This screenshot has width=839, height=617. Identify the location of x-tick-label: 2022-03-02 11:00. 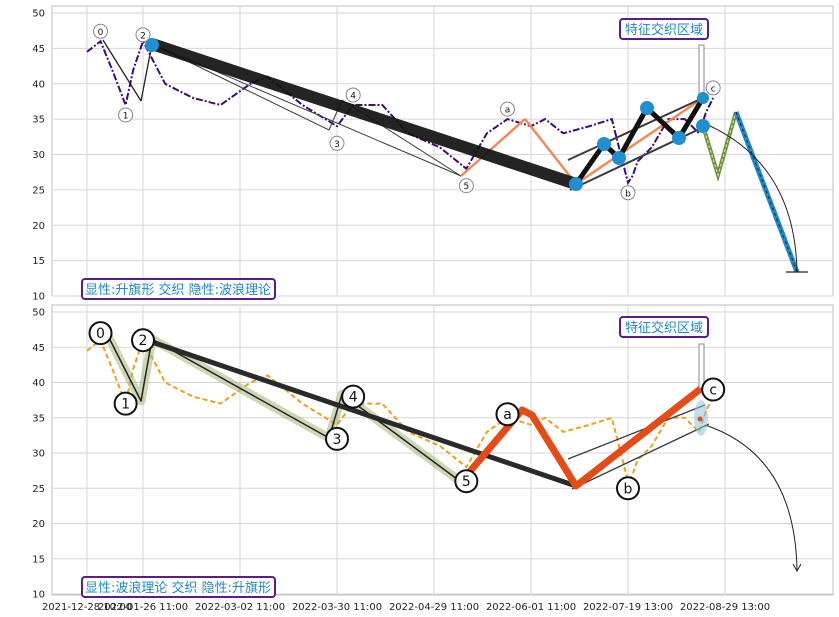
(240, 607).